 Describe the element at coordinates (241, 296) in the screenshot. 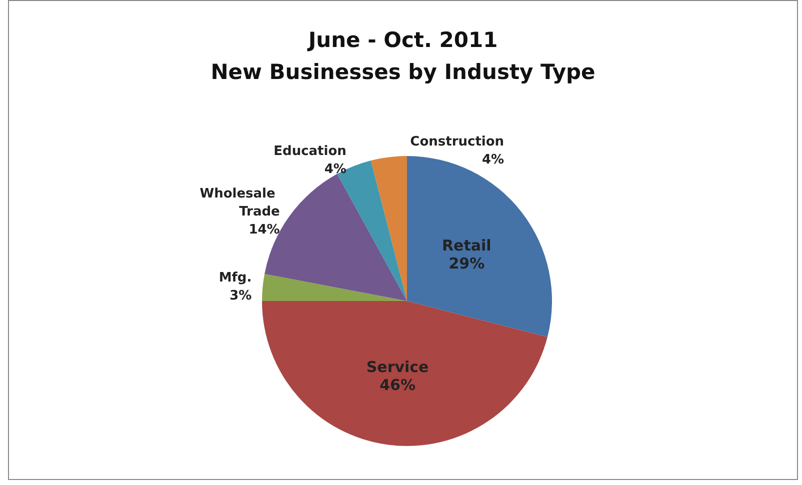

I see `data-label: 3%` at that location.